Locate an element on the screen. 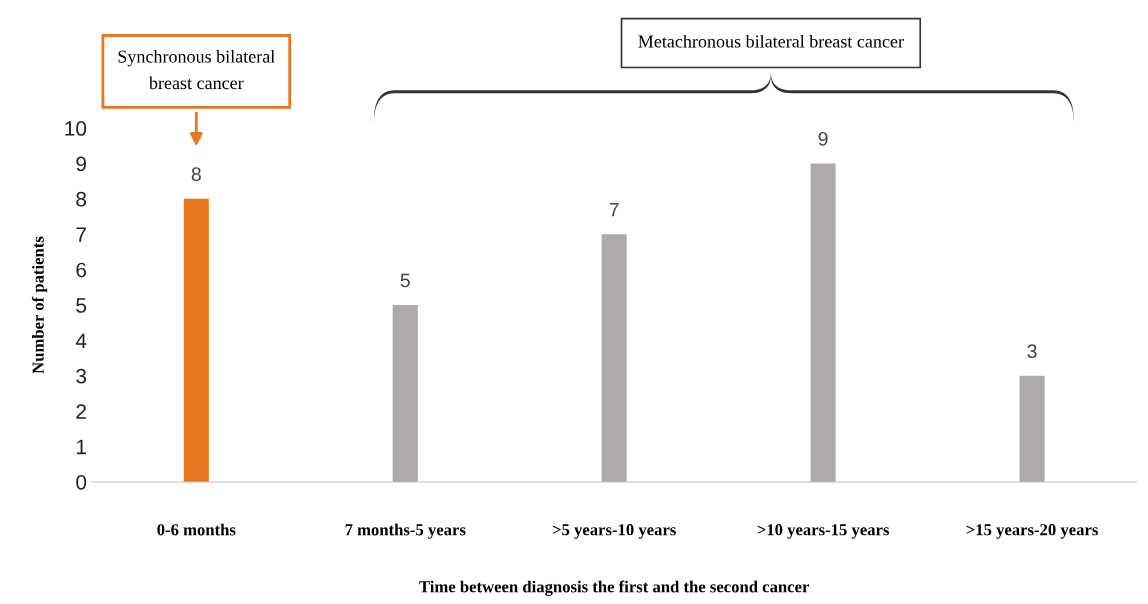 This screenshot has height=604, width=1148. data-label: 8 is located at coordinates (196, 174).